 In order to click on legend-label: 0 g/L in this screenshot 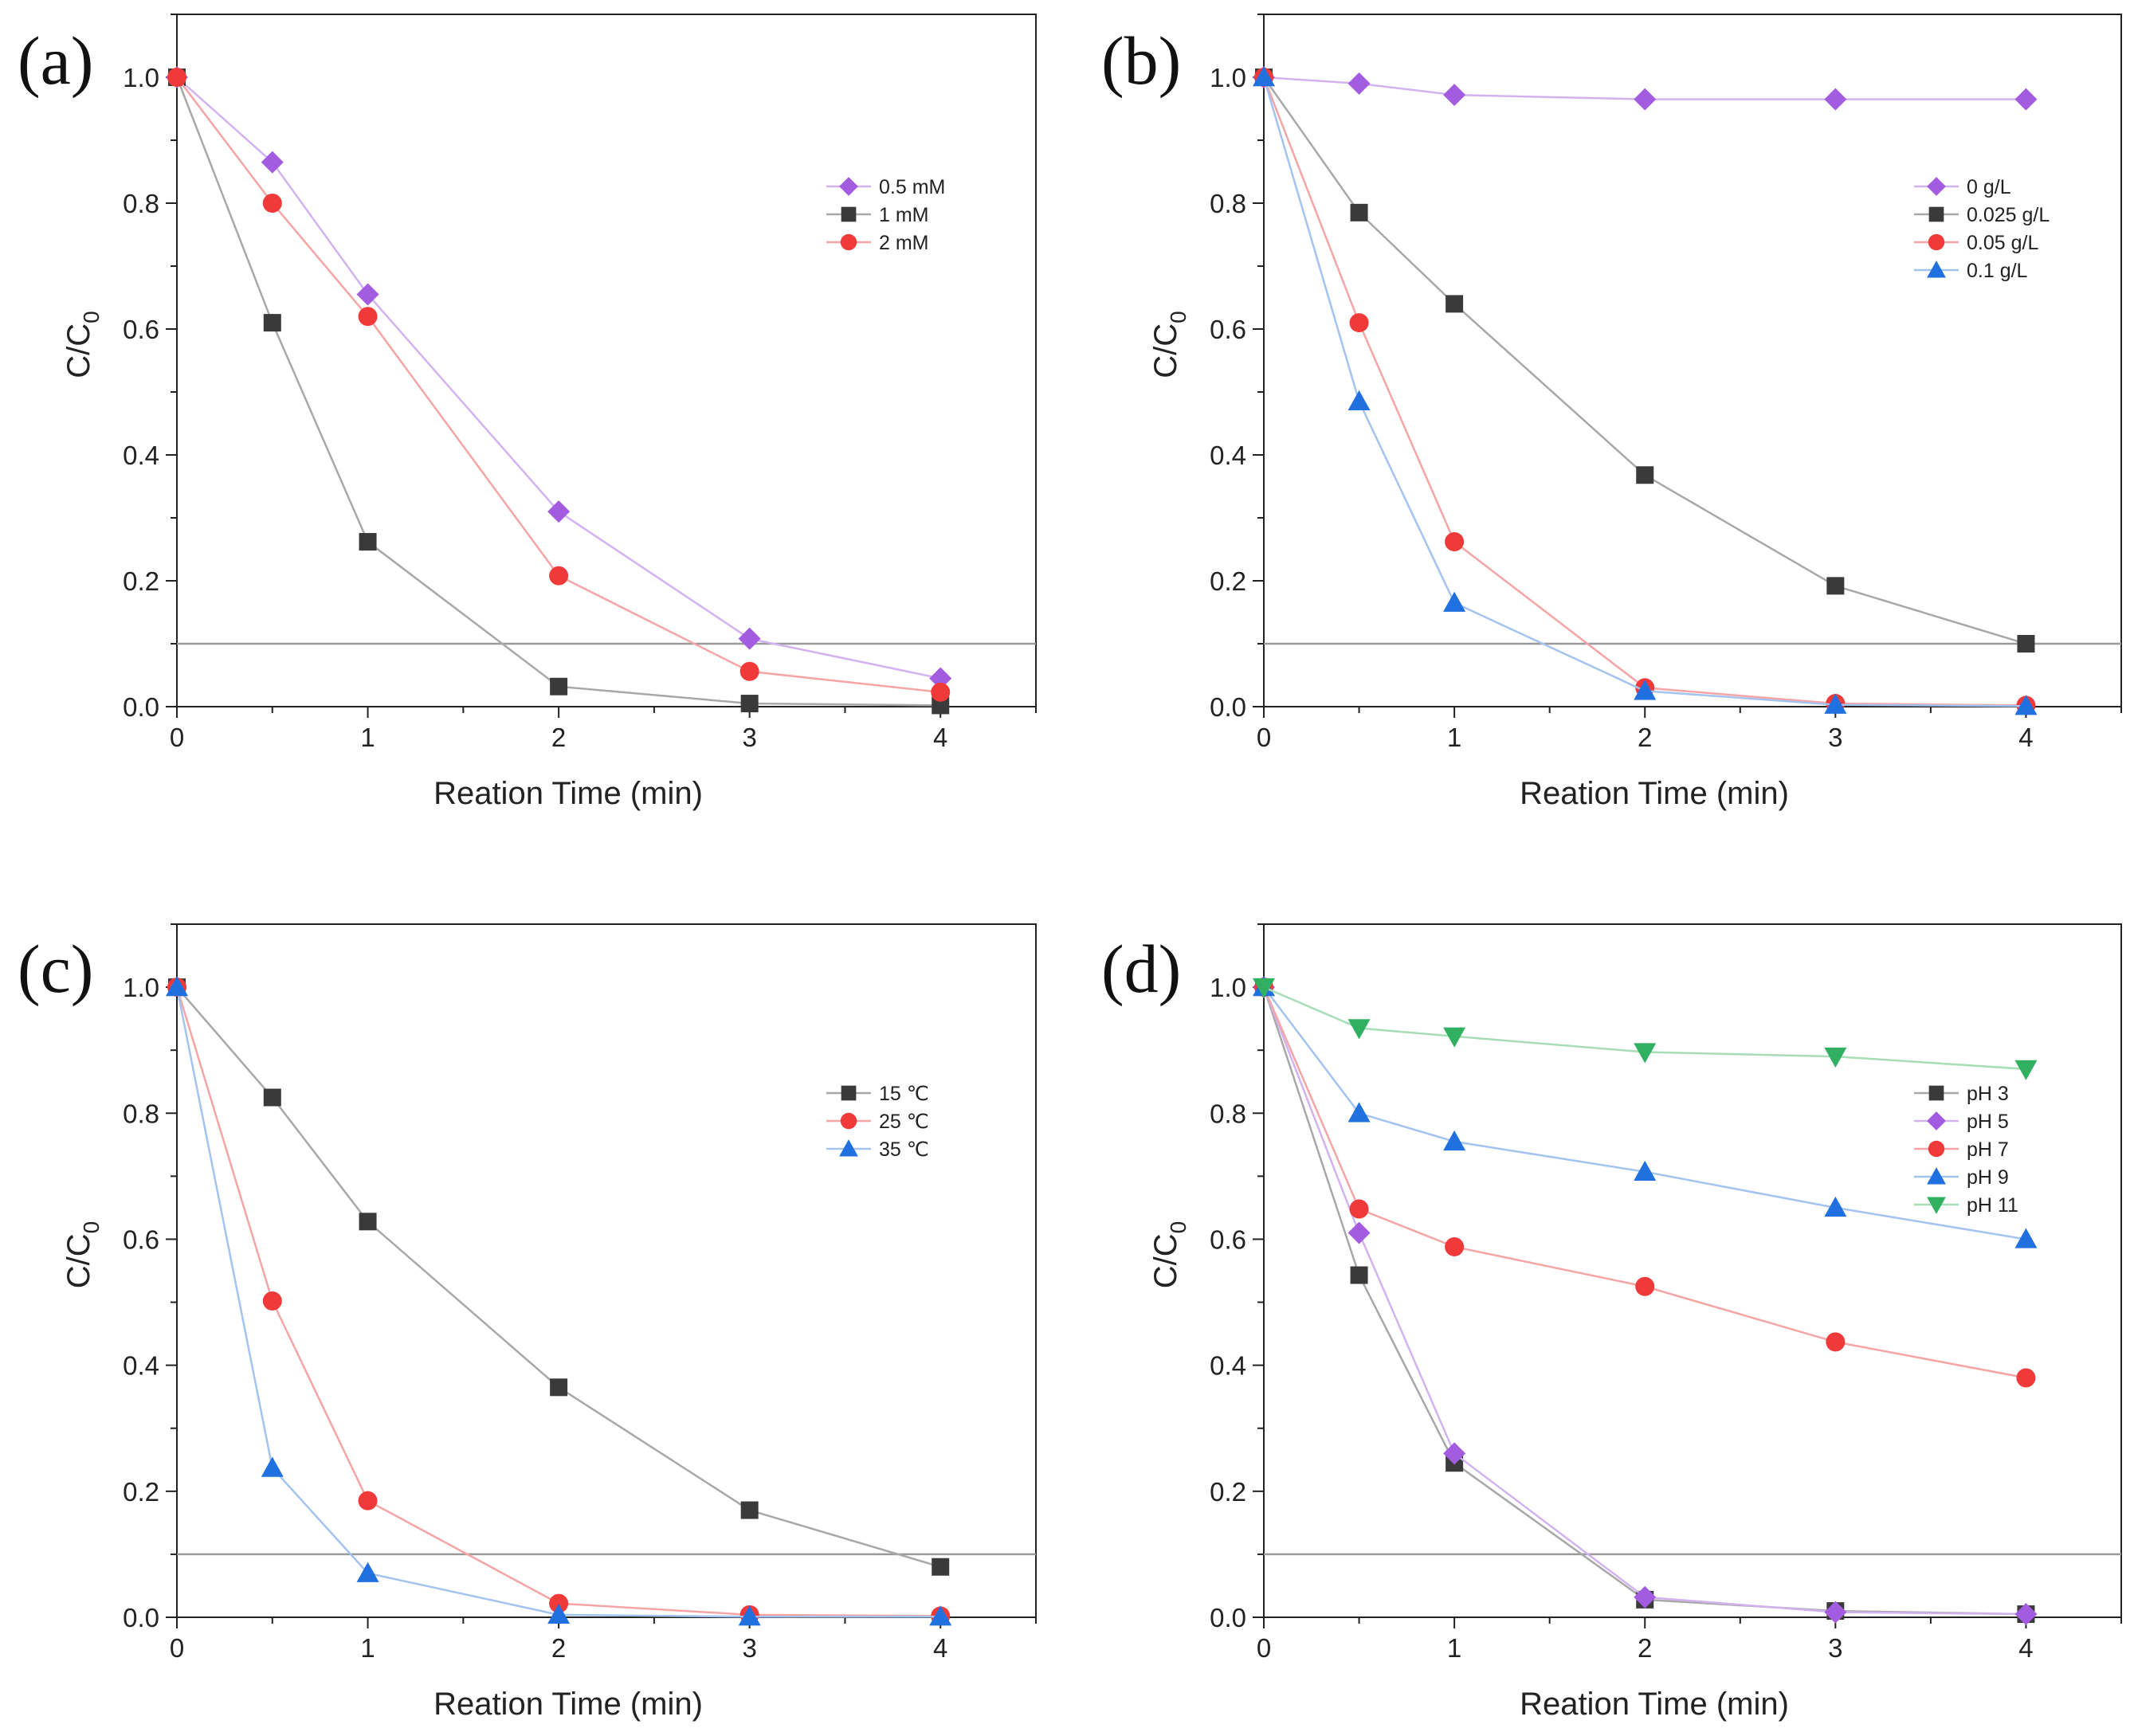, I will do `click(1989, 187)`.